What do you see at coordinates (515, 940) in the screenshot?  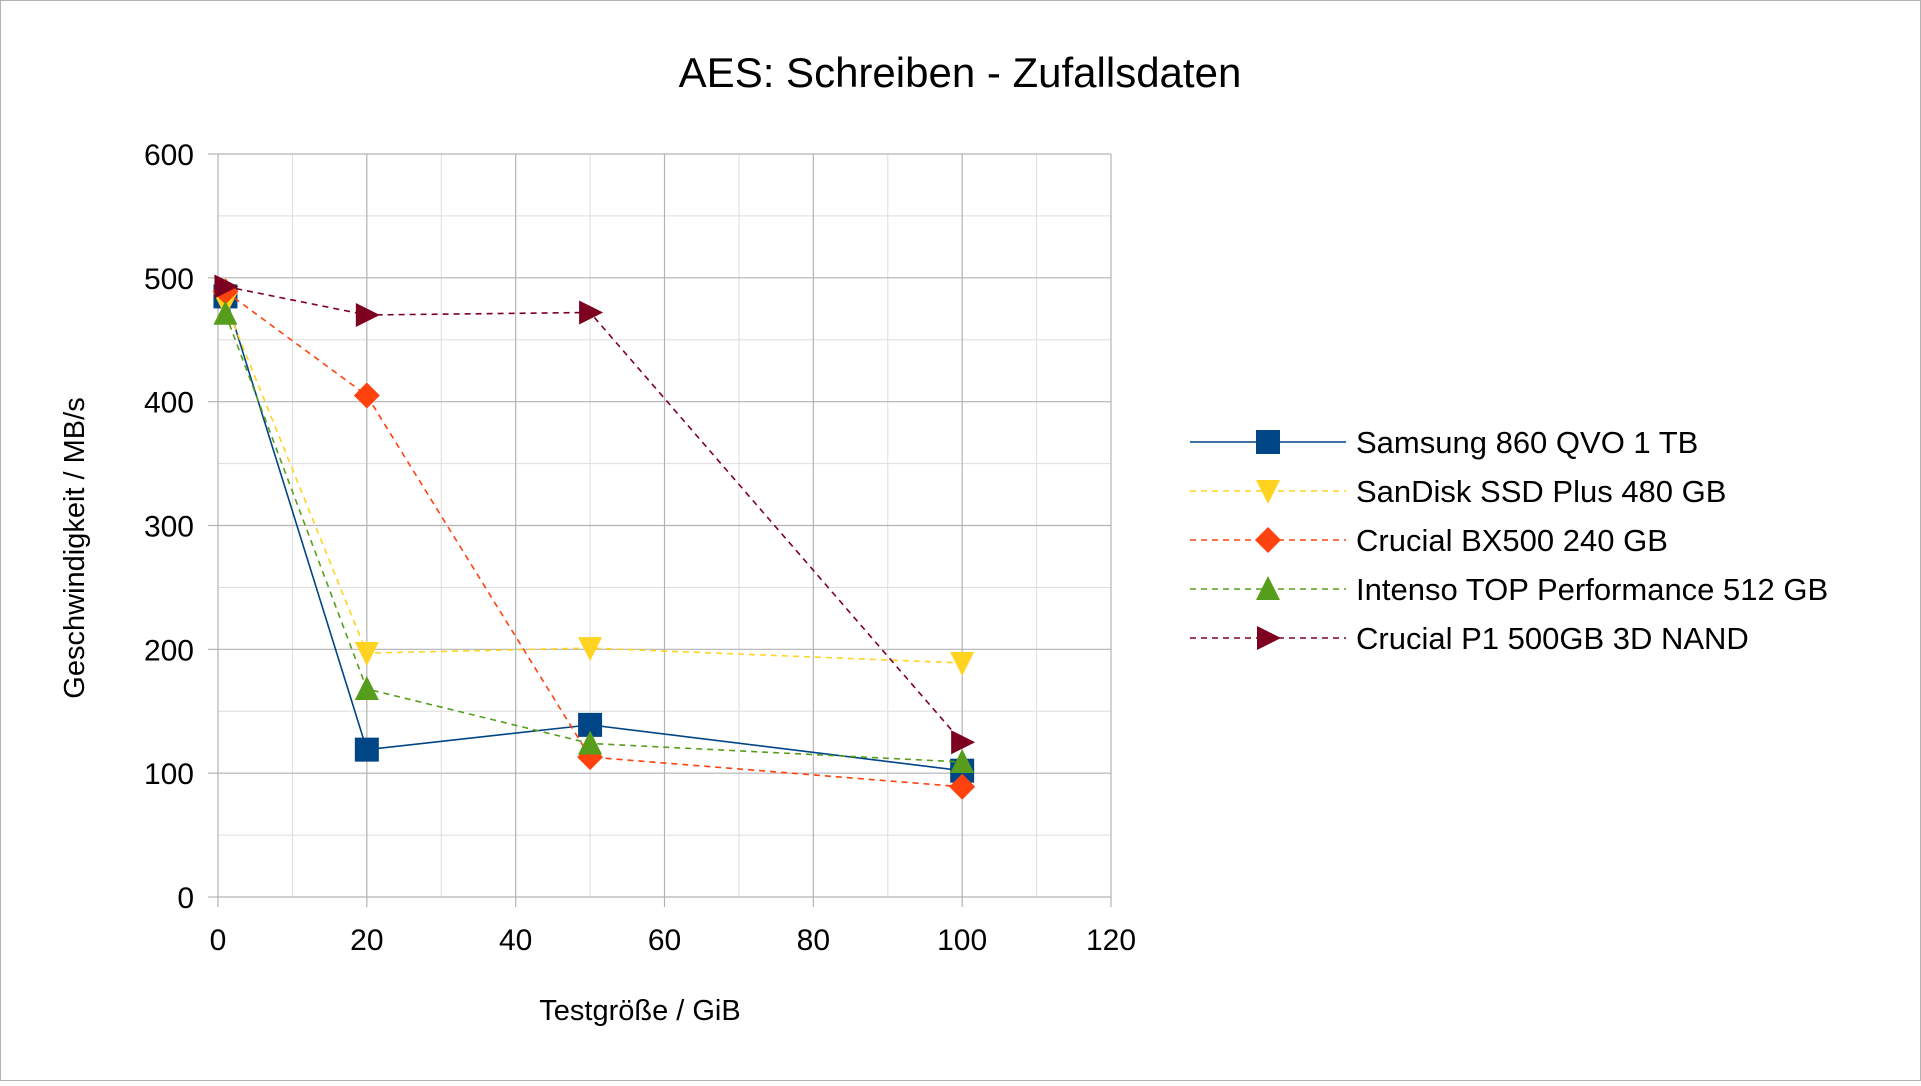 I see `x-tick-label: 40` at bounding box center [515, 940].